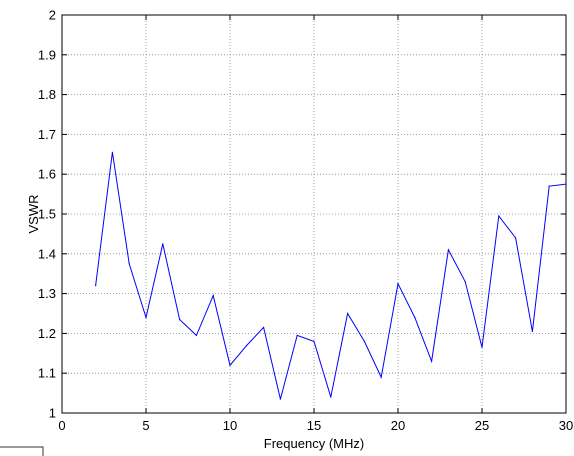 The width and height of the screenshot is (574, 456). What do you see at coordinates (47, 373) in the screenshot?
I see `y-tick-label: 1.1` at bounding box center [47, 373].